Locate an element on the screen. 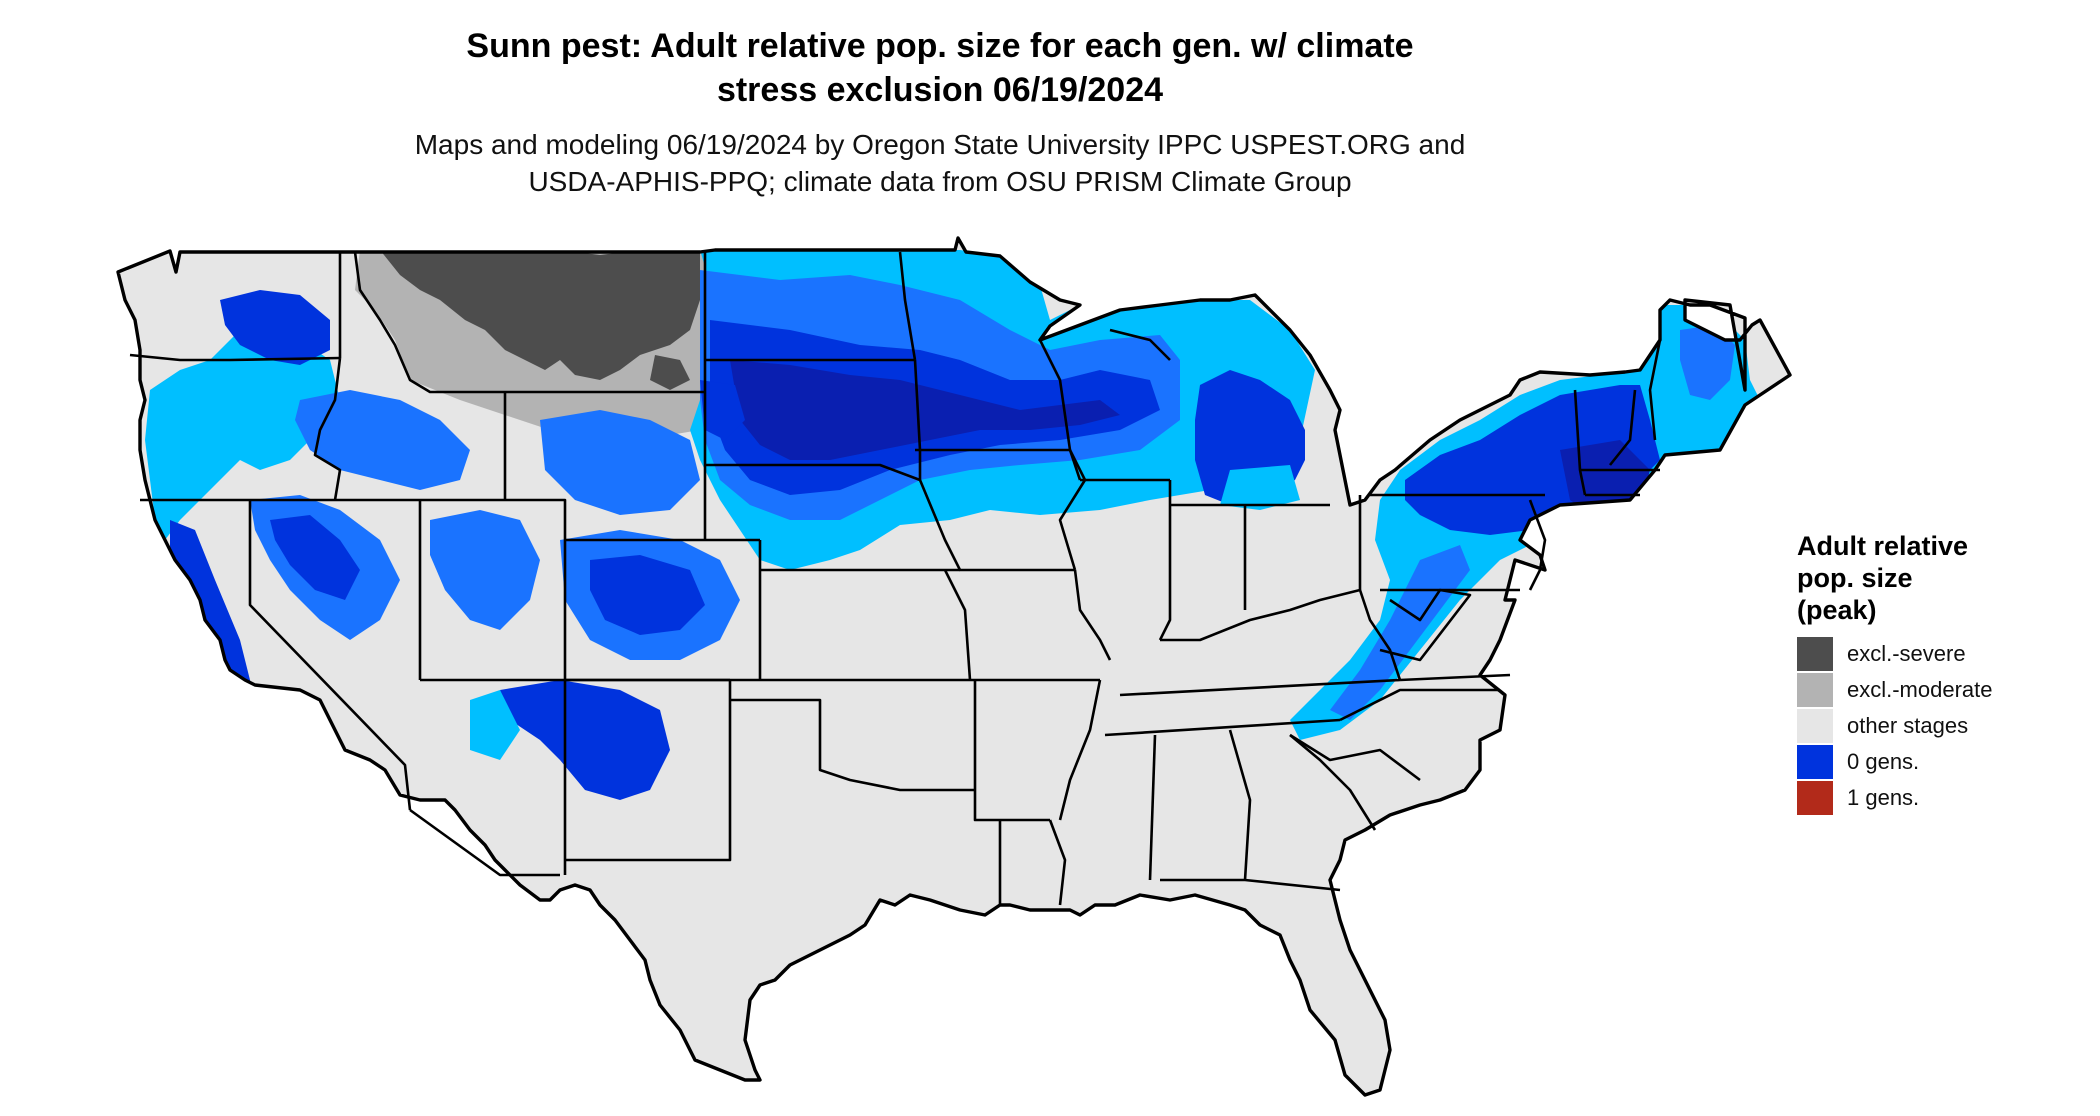 This screenshot has height=1116, width=2100. legend-label: 1 gens. is located at coordinates (1883, 797).